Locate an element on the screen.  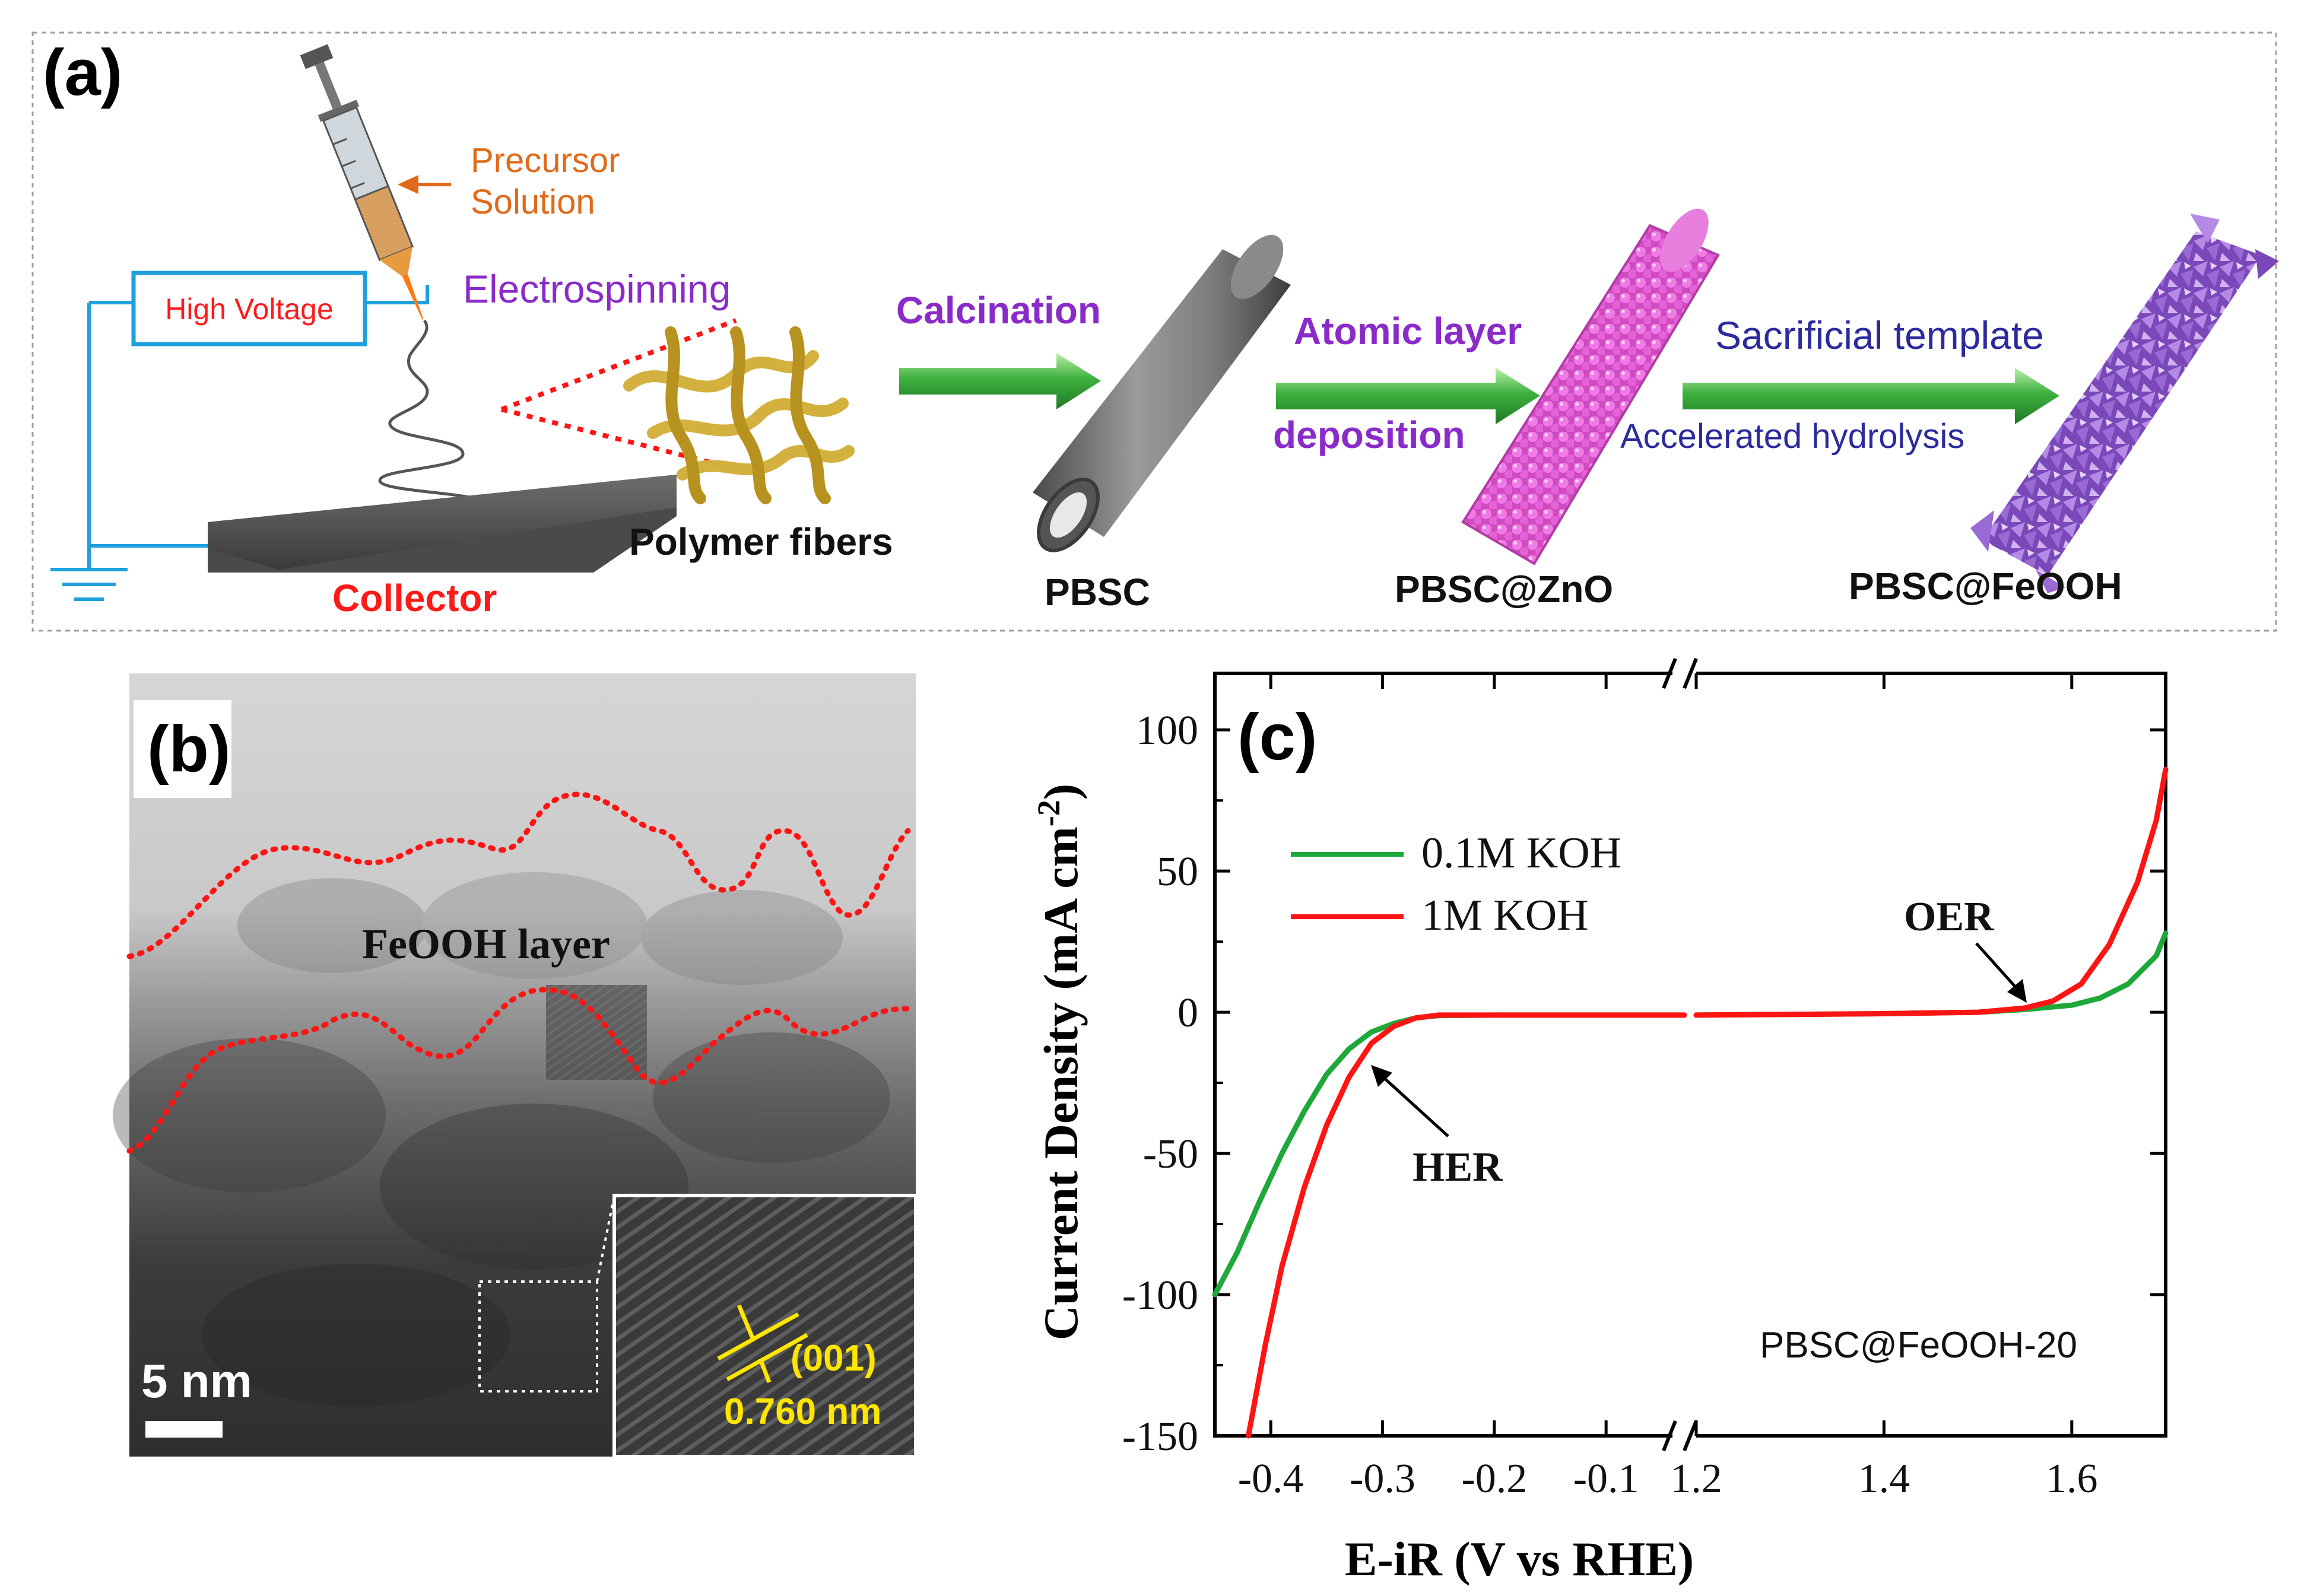
scale-bar-label: 5 nm is located at coordinates (196, 1381).